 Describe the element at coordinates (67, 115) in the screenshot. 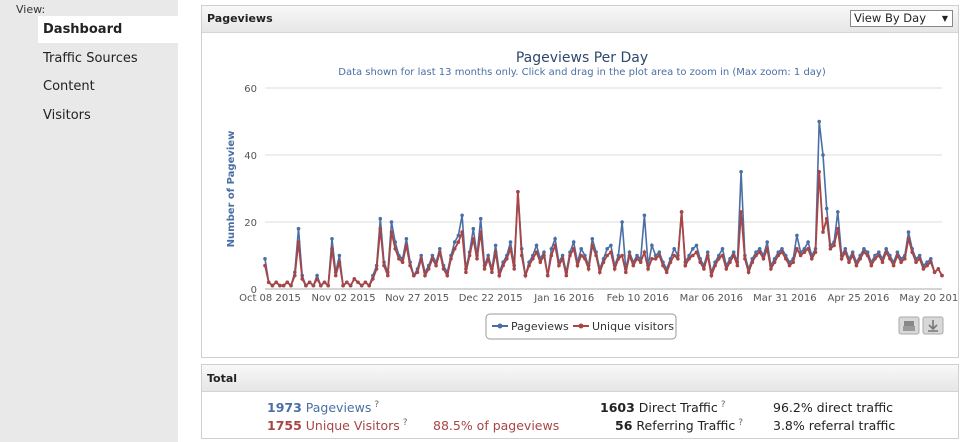

I see `sidebar-item-visitors: Visitors` at that location.